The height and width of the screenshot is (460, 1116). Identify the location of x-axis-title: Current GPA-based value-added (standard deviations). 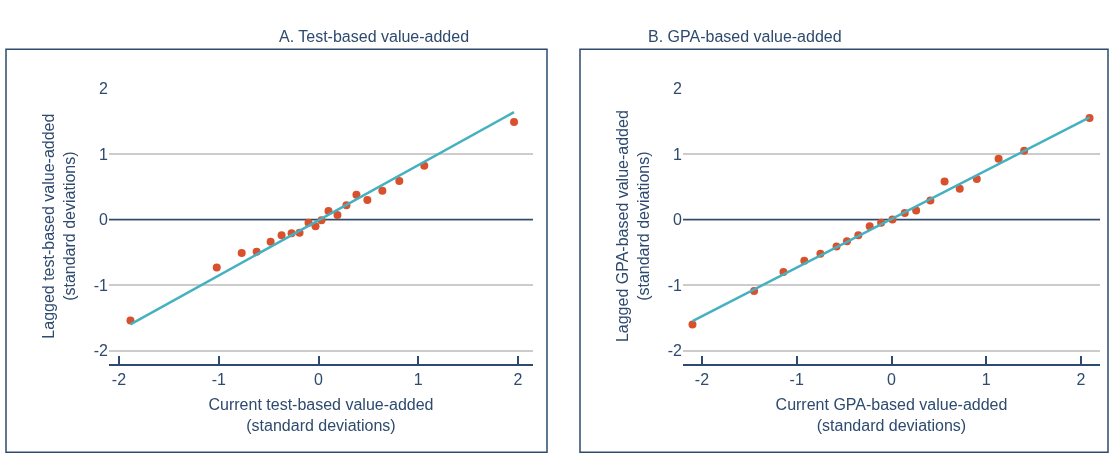
(891, 414).